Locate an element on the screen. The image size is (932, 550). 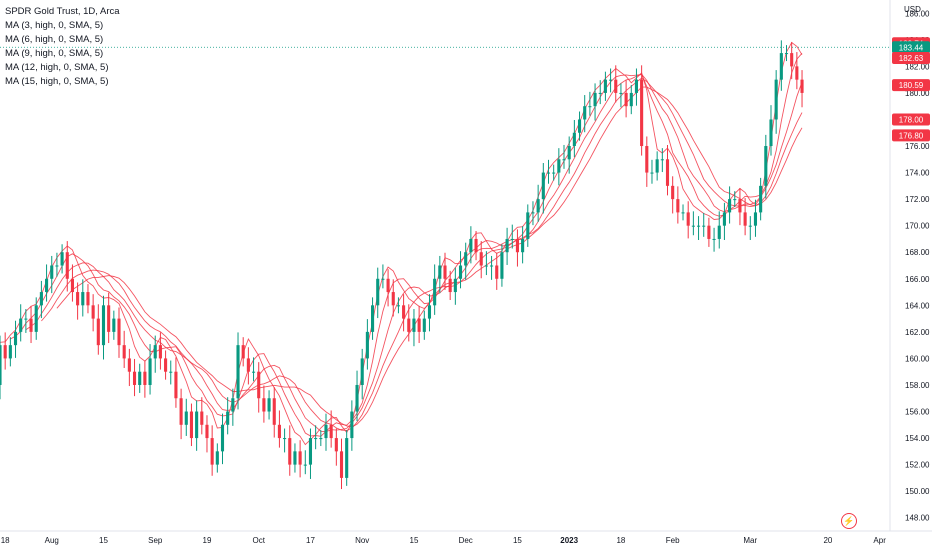
time-tick-label: 20 is located at coordinates (827, 540).